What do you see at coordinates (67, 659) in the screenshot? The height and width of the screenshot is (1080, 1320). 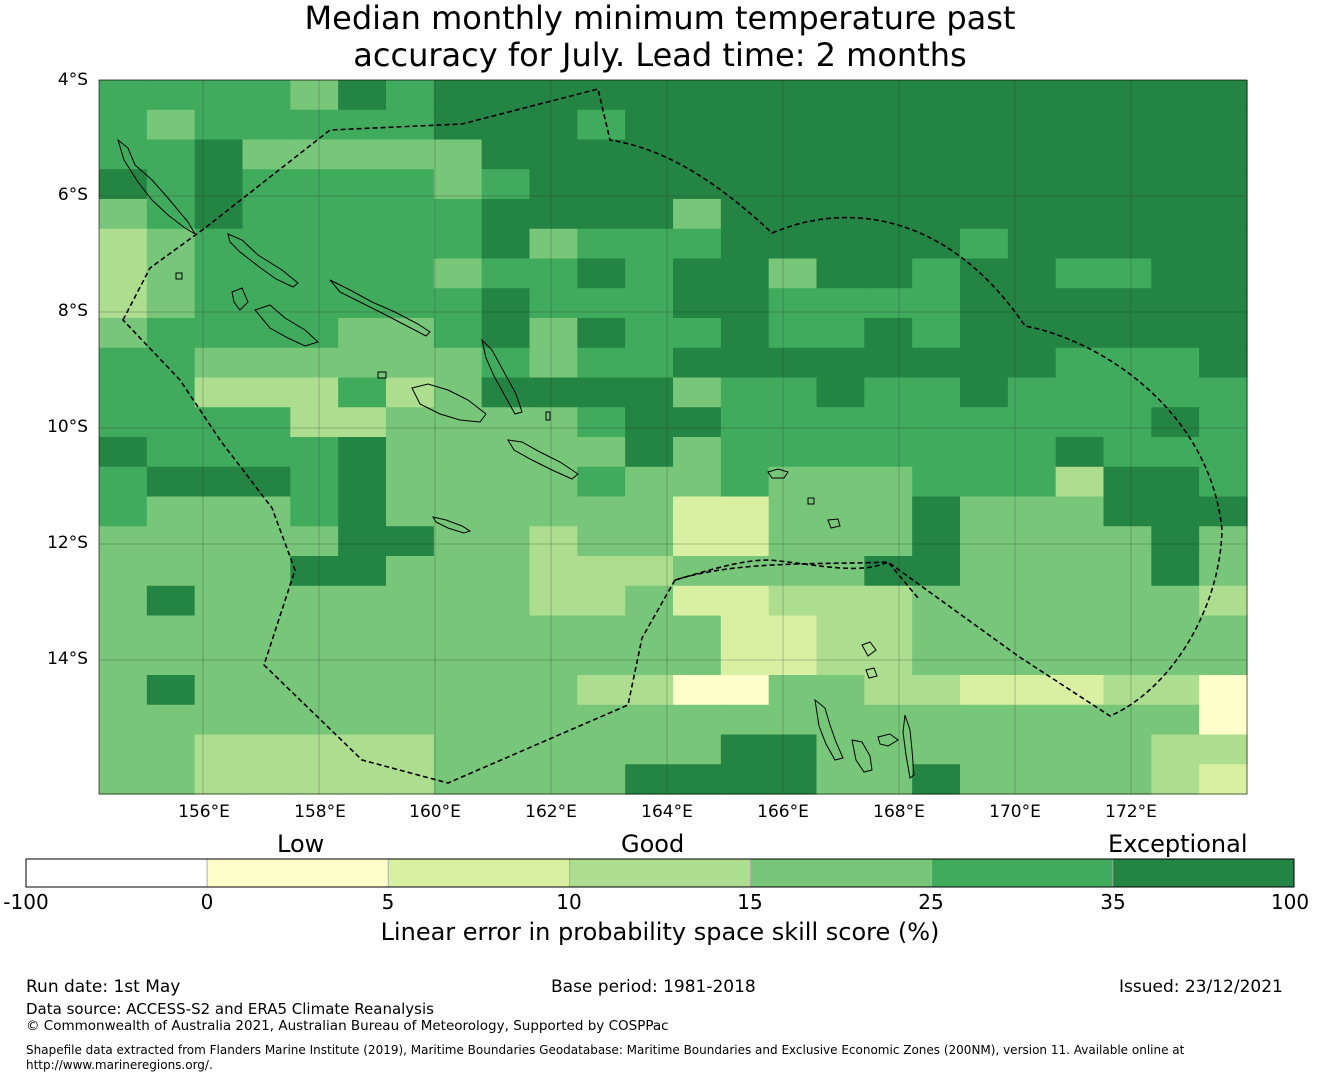 I see `lat-label-14s: 14°S` at bounding box center [67, 659].